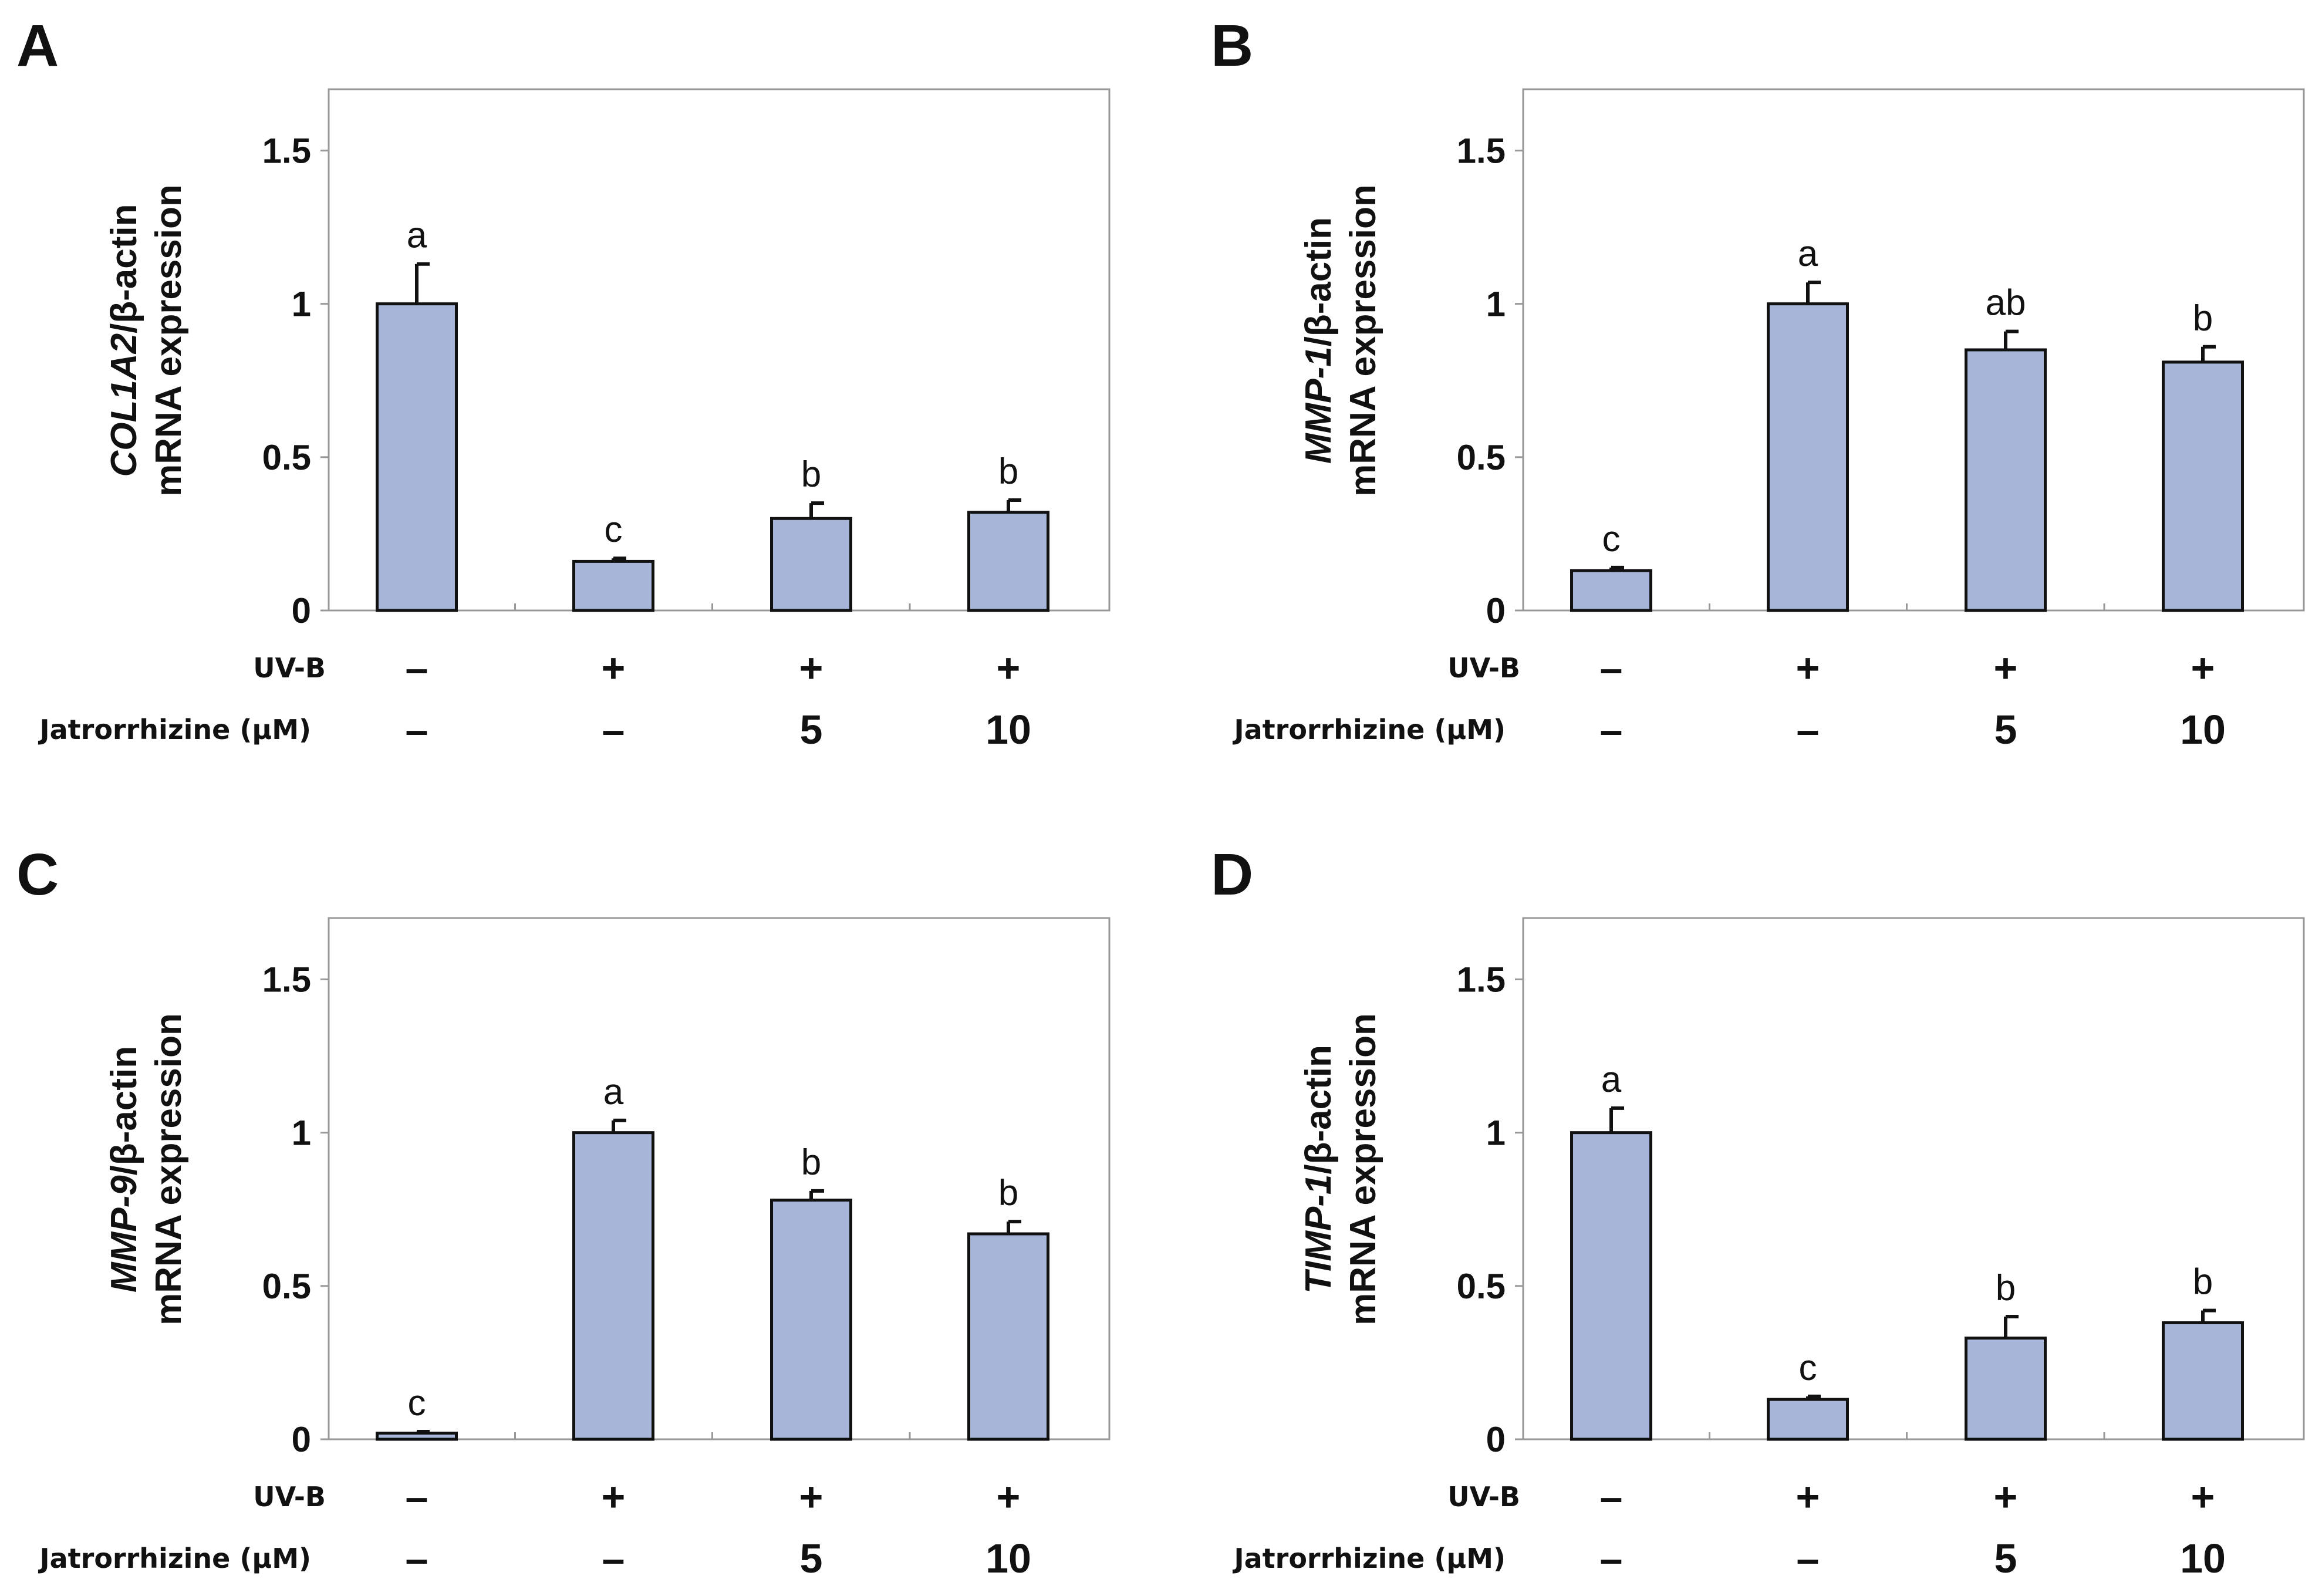 The height and width of the screenshot is (1596, 2322). What do you see at coordinates (38, 46) in the screenshot?
I see `panel-letter: A` at bounding box center [38, 46].